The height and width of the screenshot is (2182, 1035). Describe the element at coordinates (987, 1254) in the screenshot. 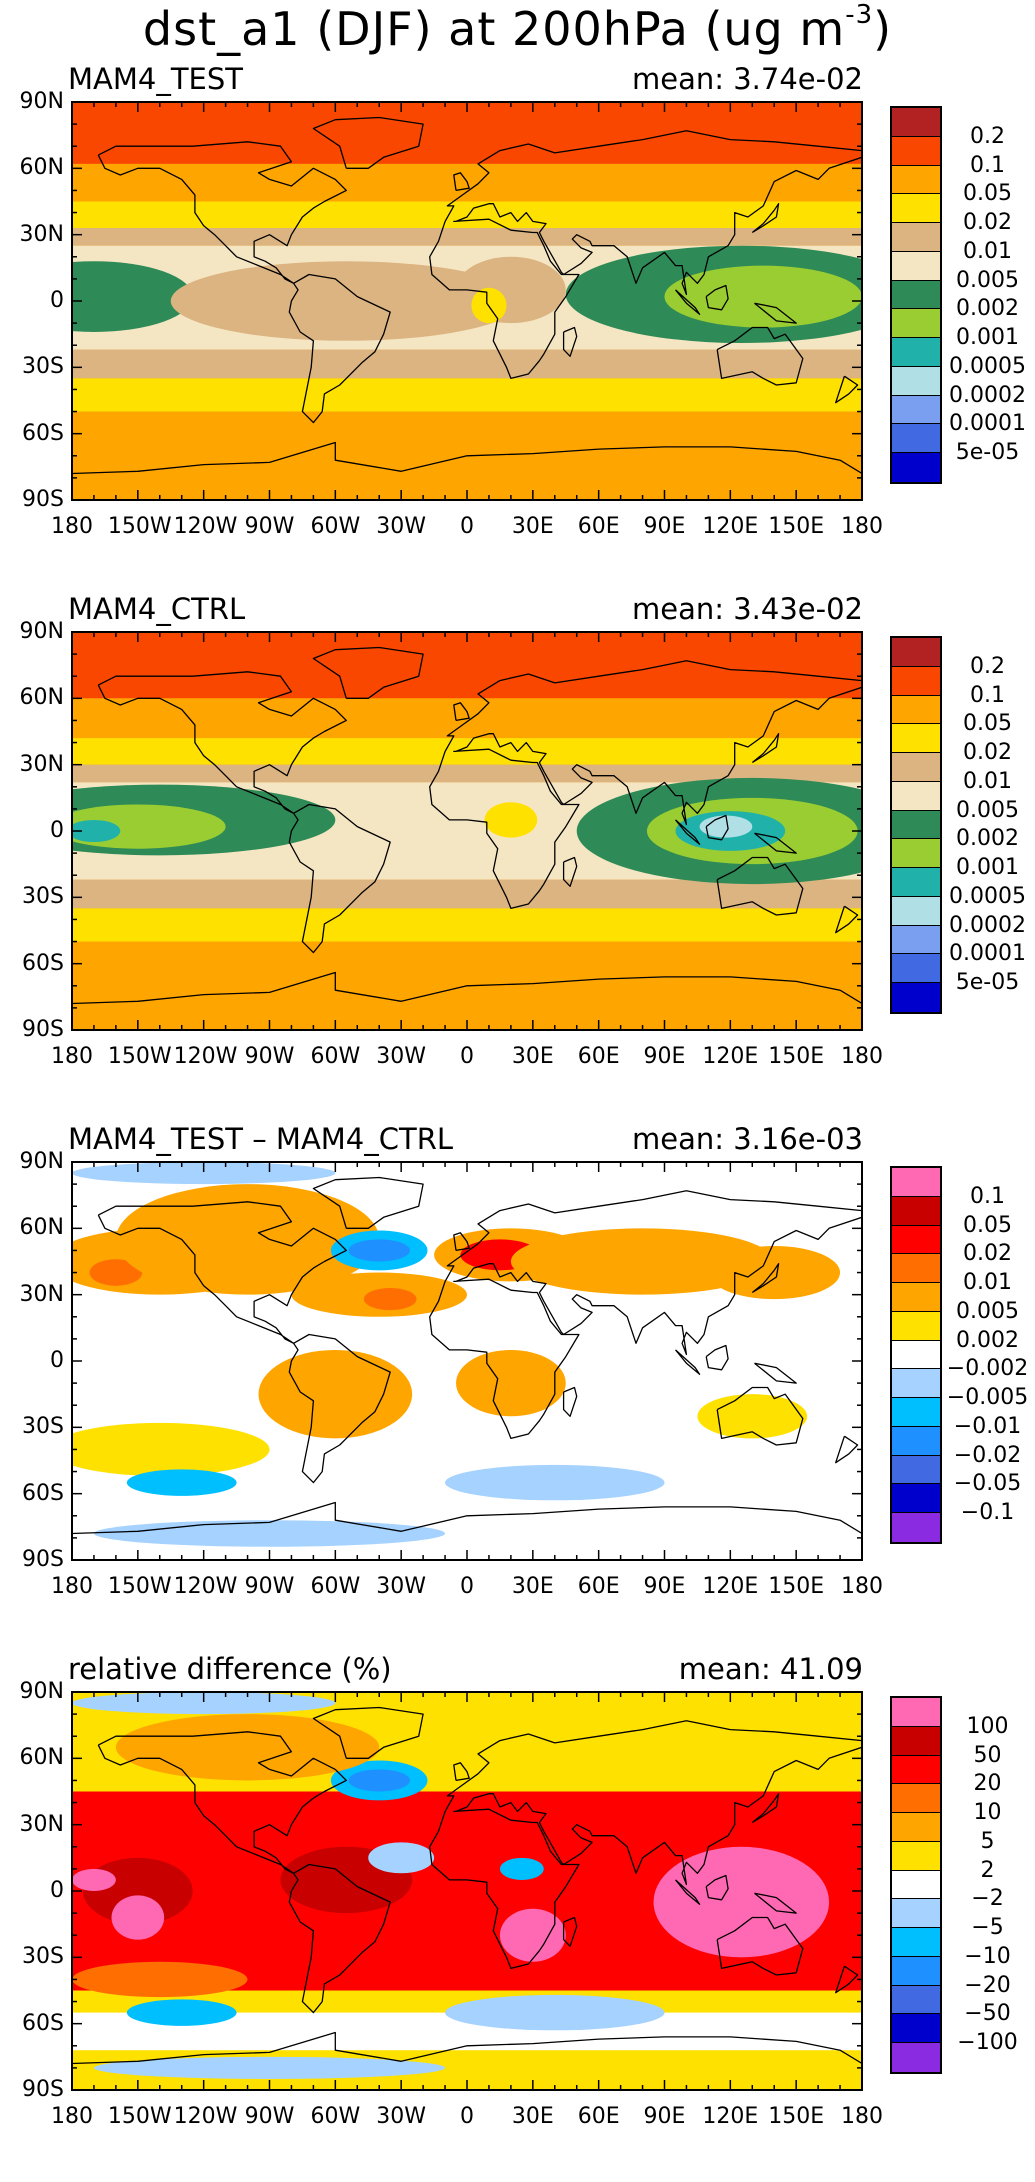

I see `colorbar-label: 0.02` at that location.